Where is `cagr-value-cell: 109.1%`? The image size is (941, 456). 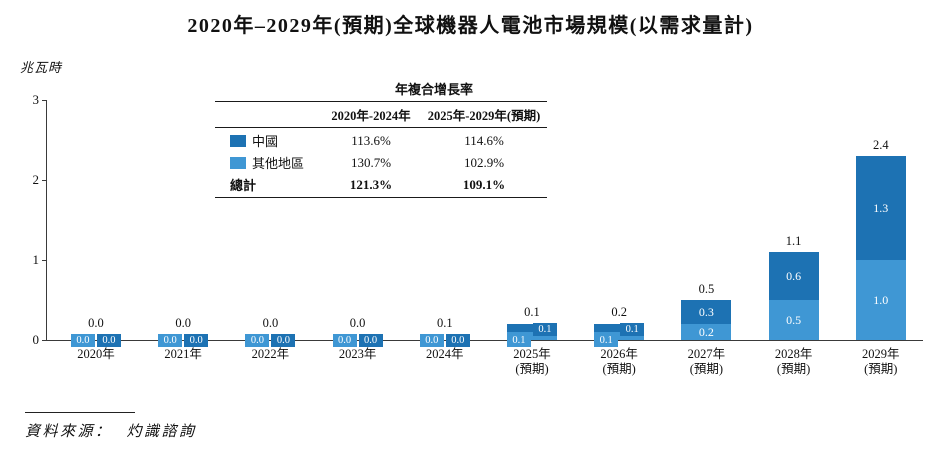 cagr-value-cell: 109.1% is located at coordinates (484, 184).